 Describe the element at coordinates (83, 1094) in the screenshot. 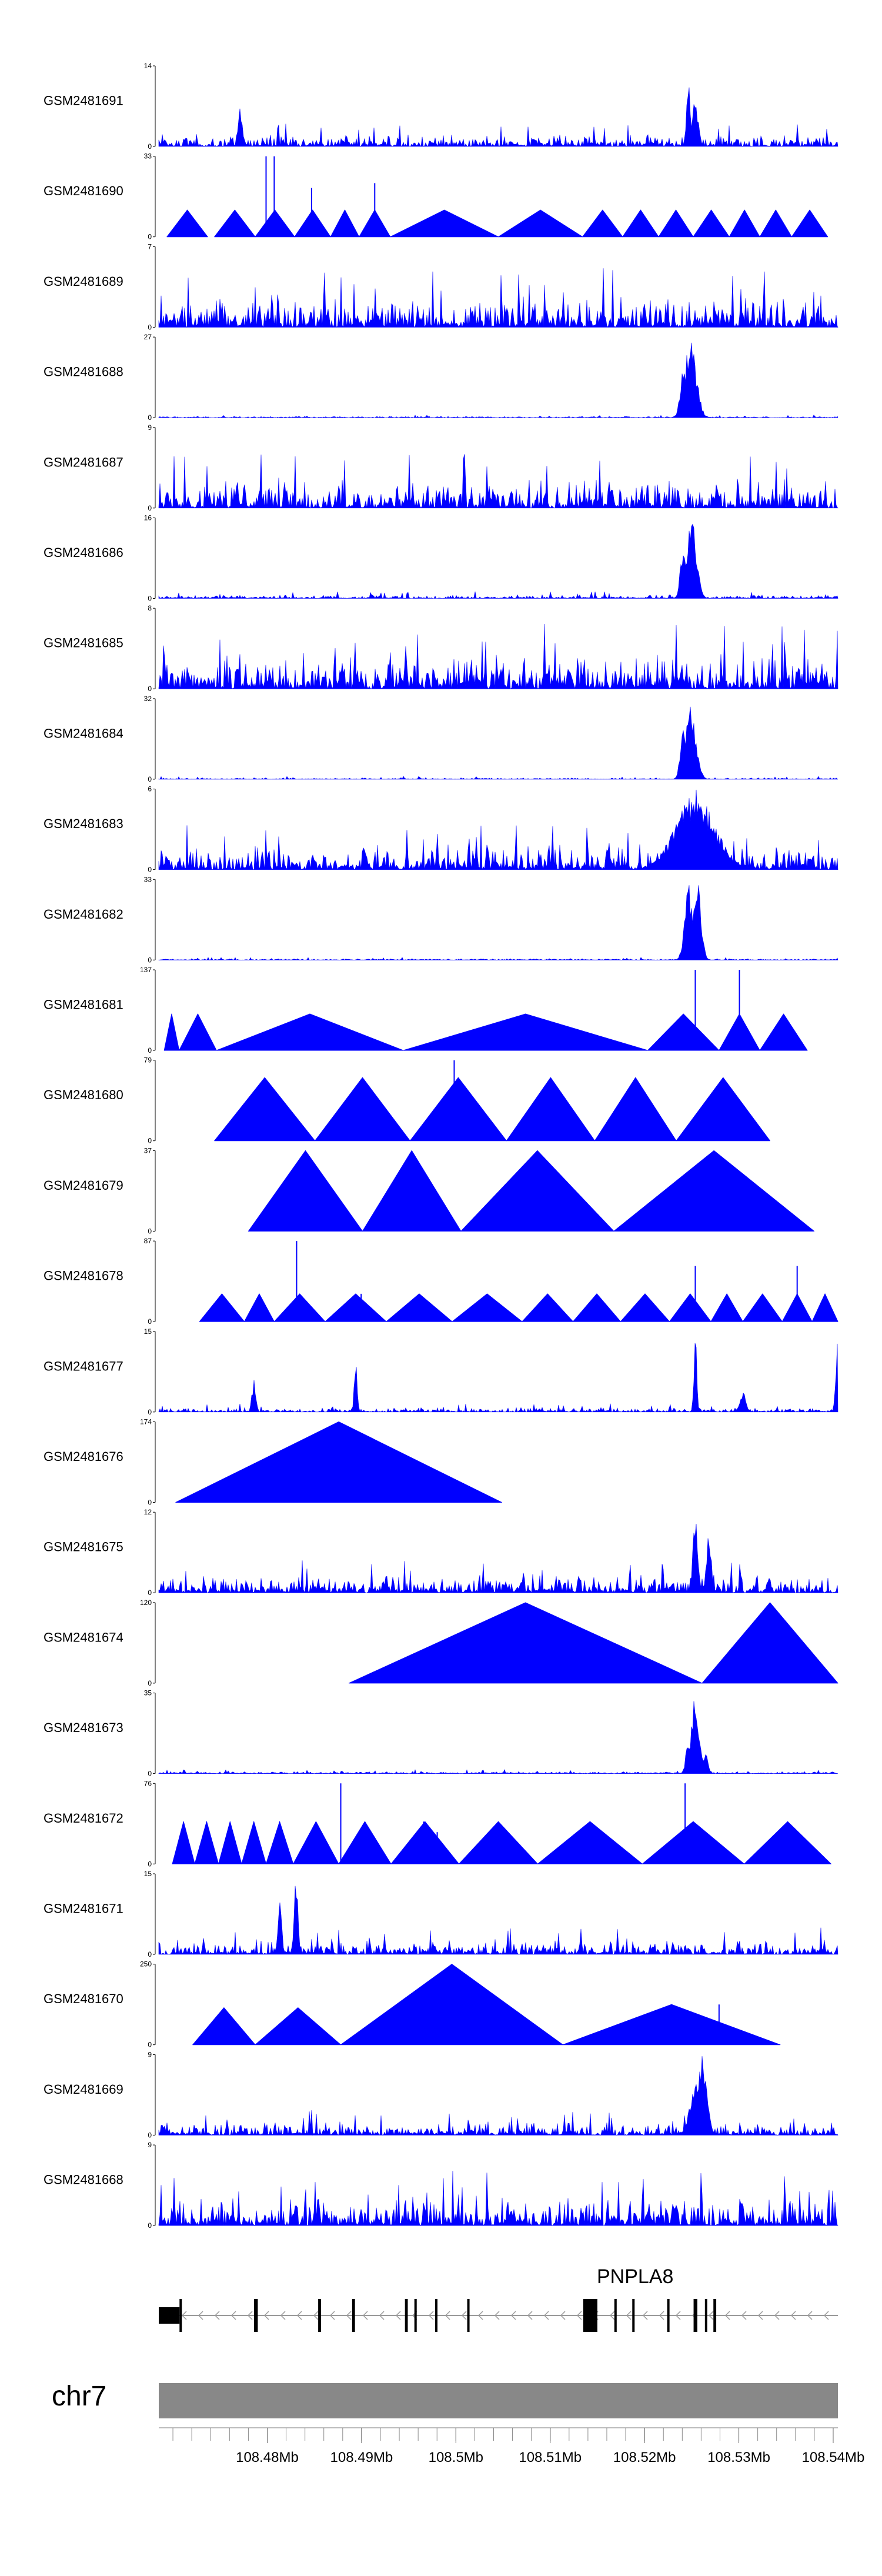

I see `track-label: GSM2481680` at that location.